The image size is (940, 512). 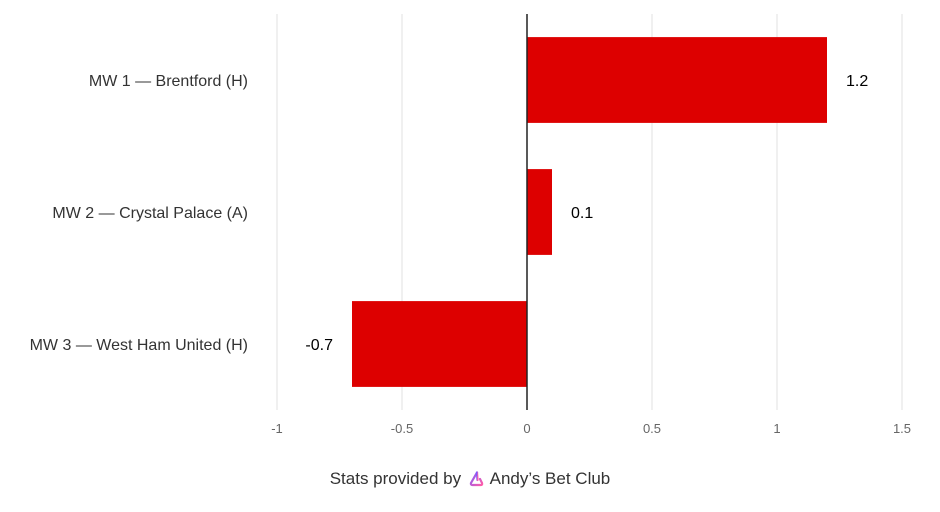 What do you see at coordinates (857, 81) in the screenshot?
I see `data-label: 1.2` at bounding box center [857, 81].